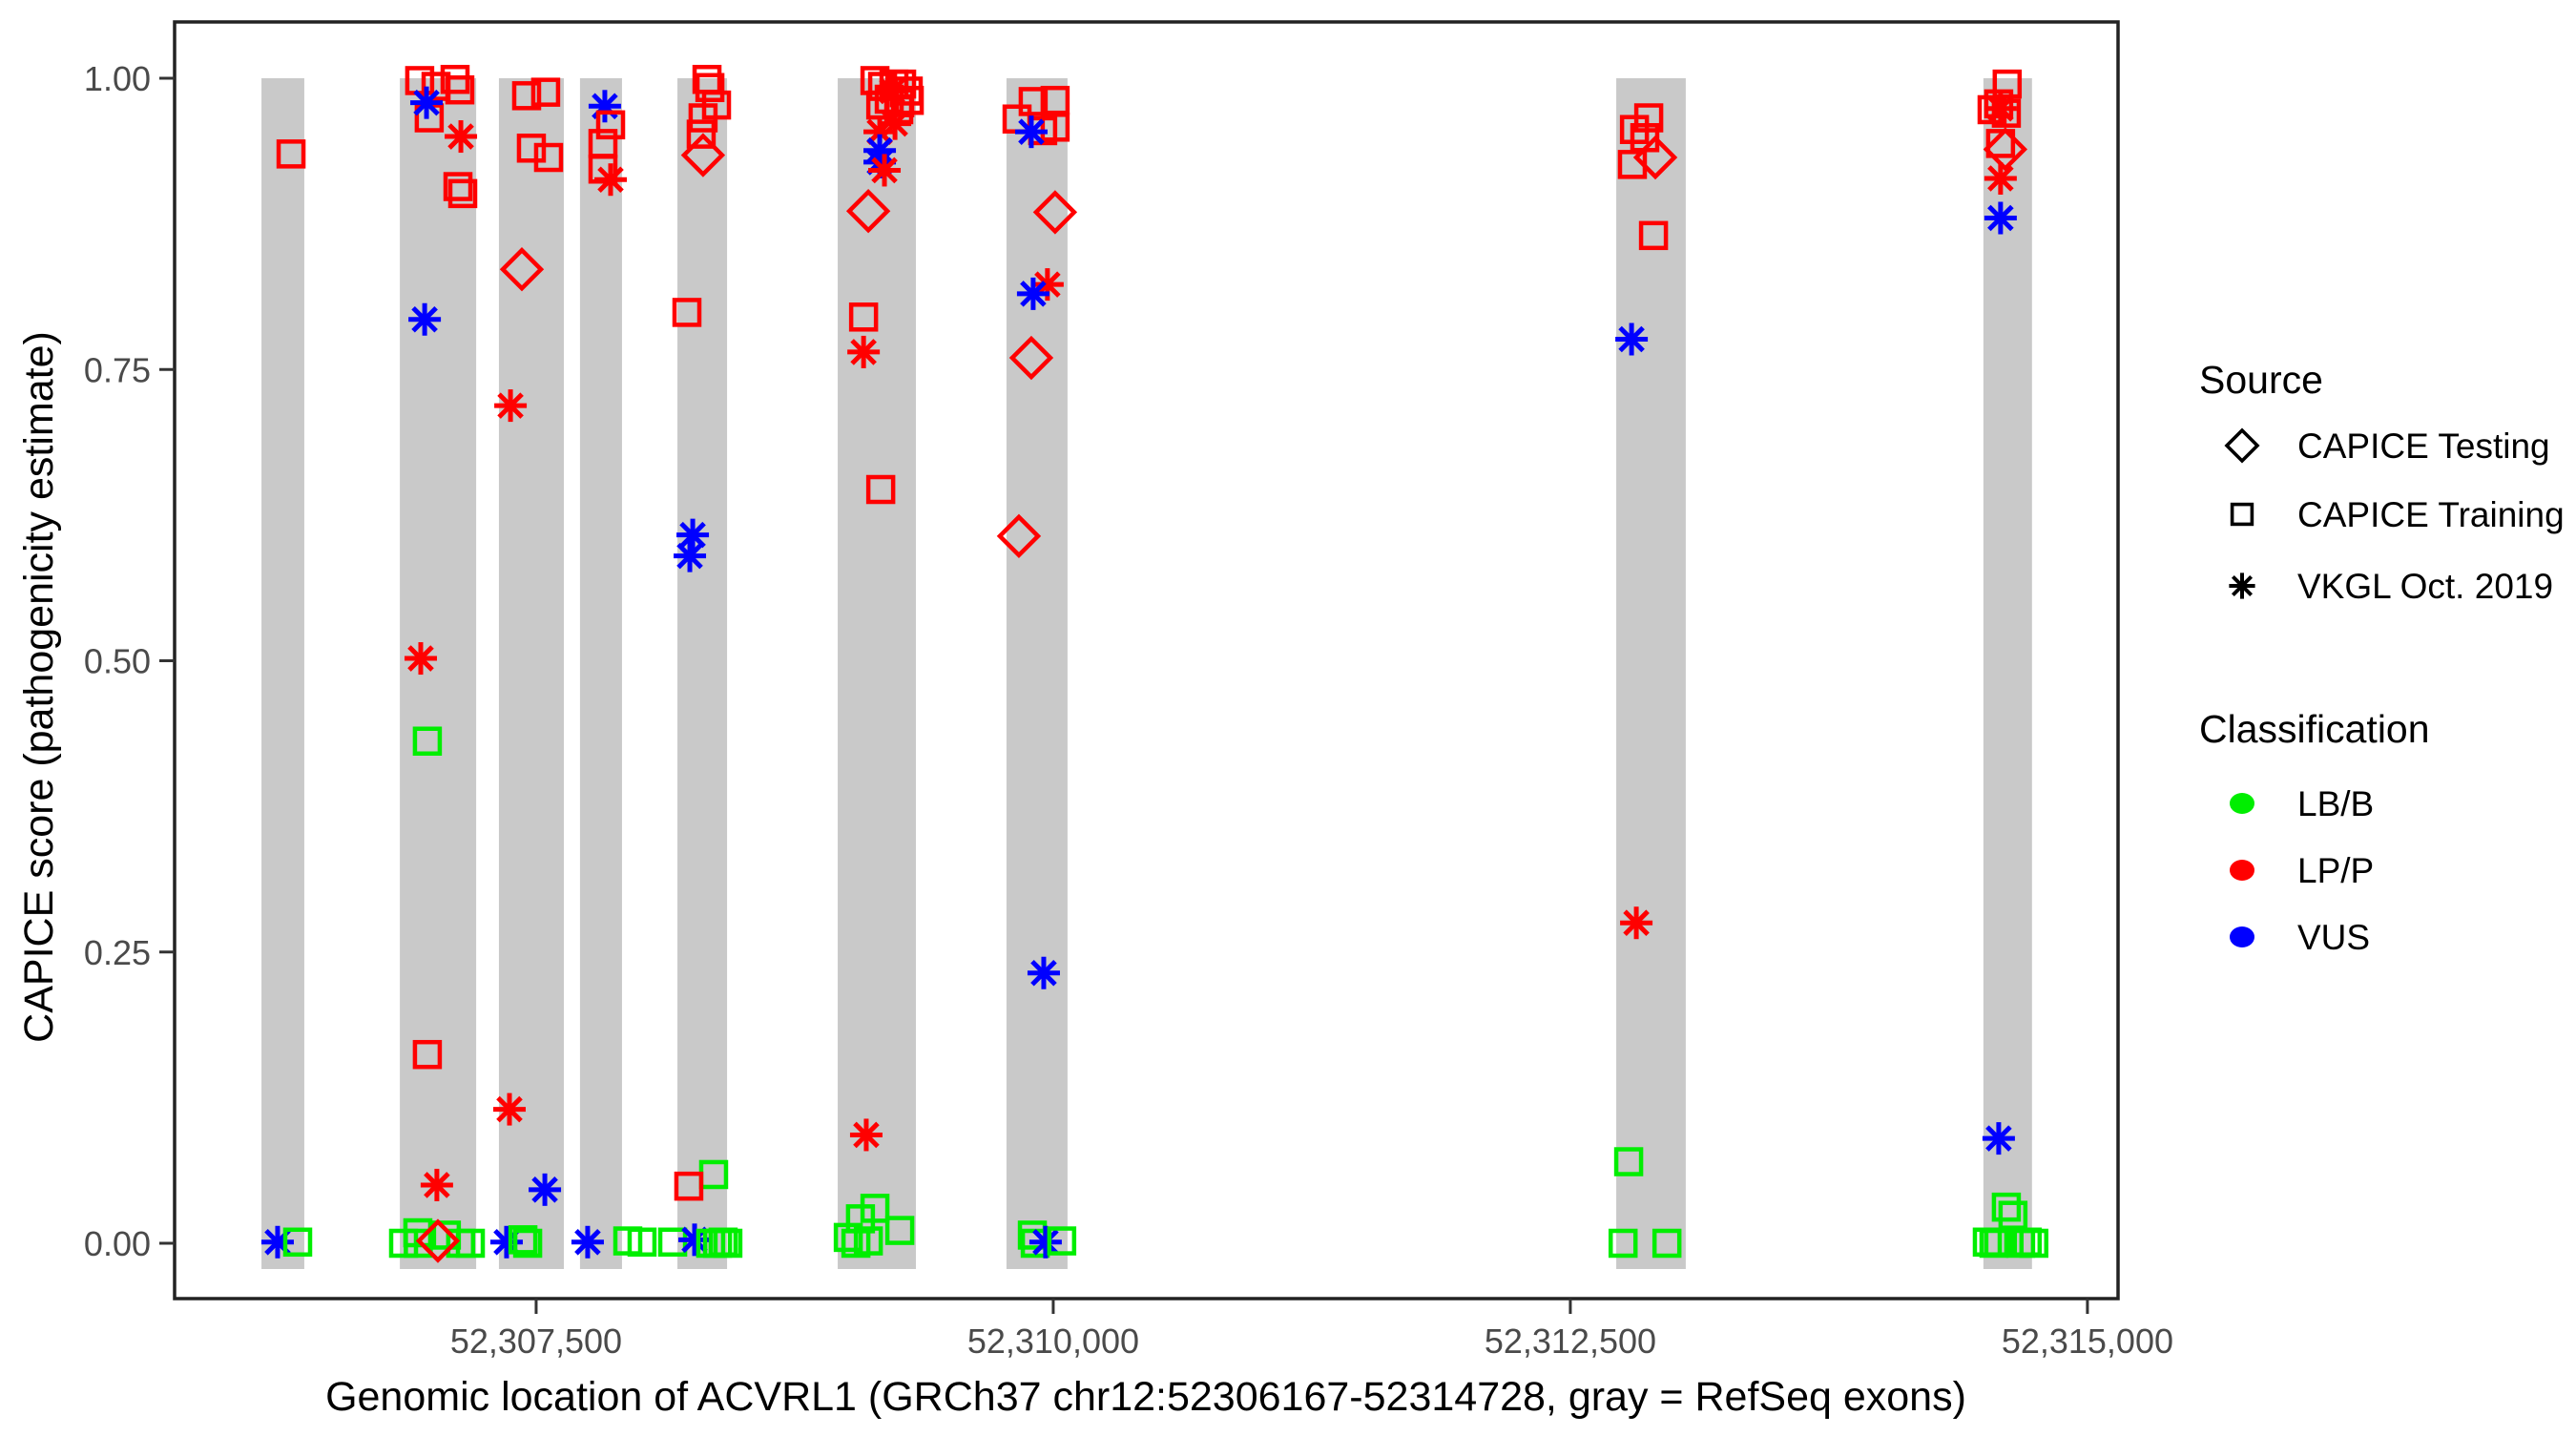  I want to click on legend-classification-title: Classification, so click(2314, 729).